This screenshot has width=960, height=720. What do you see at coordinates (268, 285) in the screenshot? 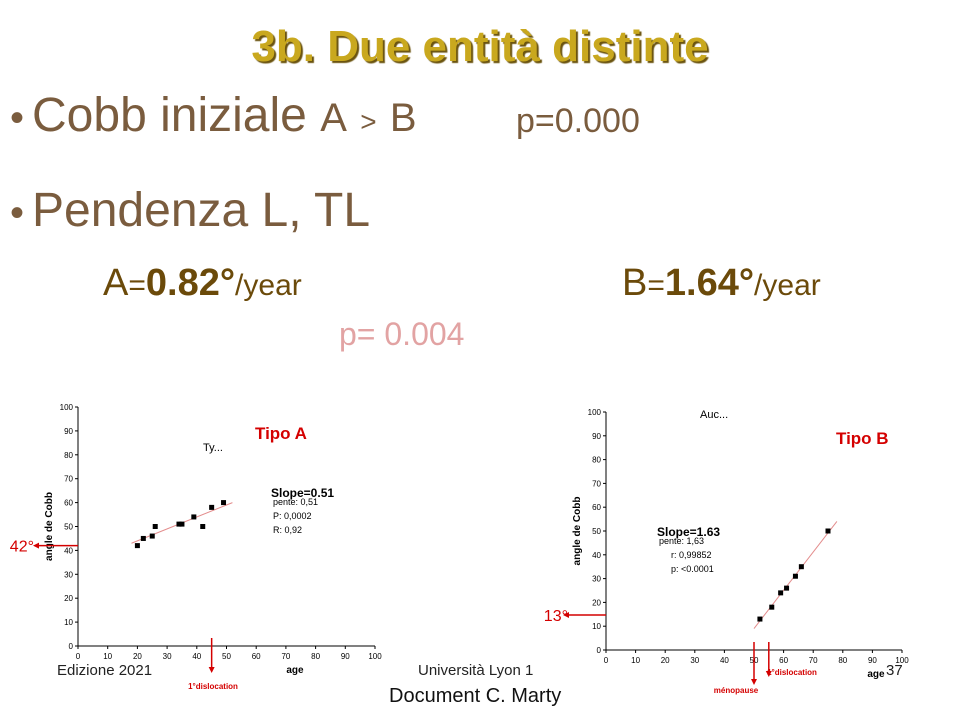
I see `rate-a-unit: /year` at bounding box center [268, 285].